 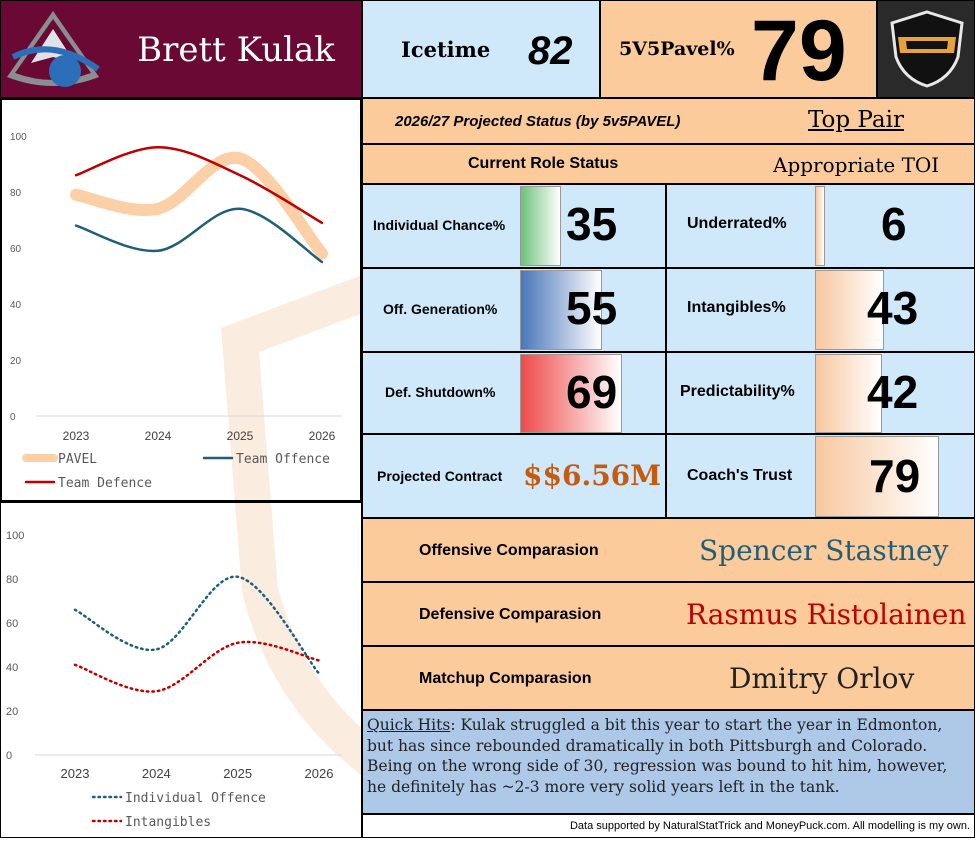 What do you see at coordinates (668, 164) in the screenshot?
I see `current-role-row: Current Role Status Appropriate TOI` at bounding box center [668, 164].